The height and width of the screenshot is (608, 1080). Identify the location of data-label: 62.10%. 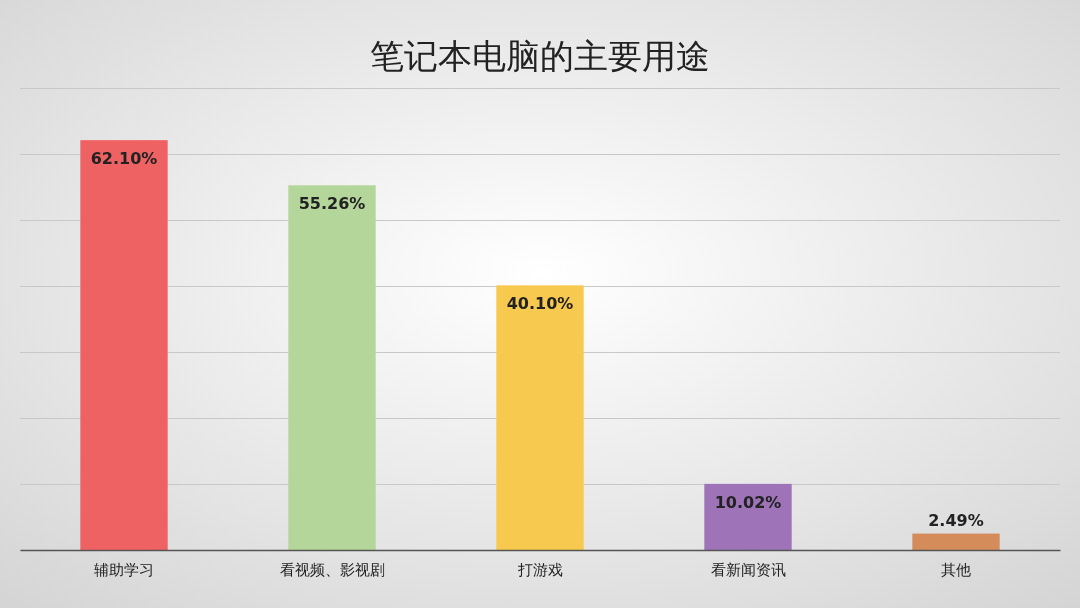
(124, 159).